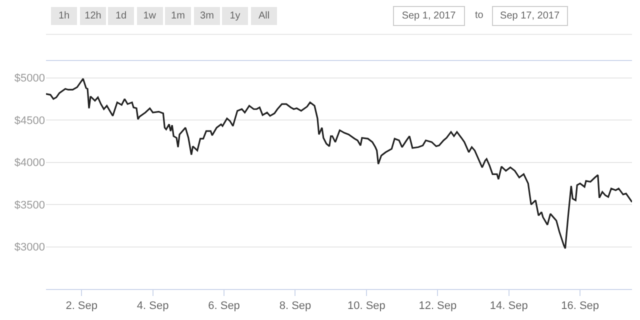 This screenshot has width=640, height=320. What do you see at coordinates (530, 16) in the screenshot?
I see `text: Sep 17, 2017` at bounding box center [530, 16].